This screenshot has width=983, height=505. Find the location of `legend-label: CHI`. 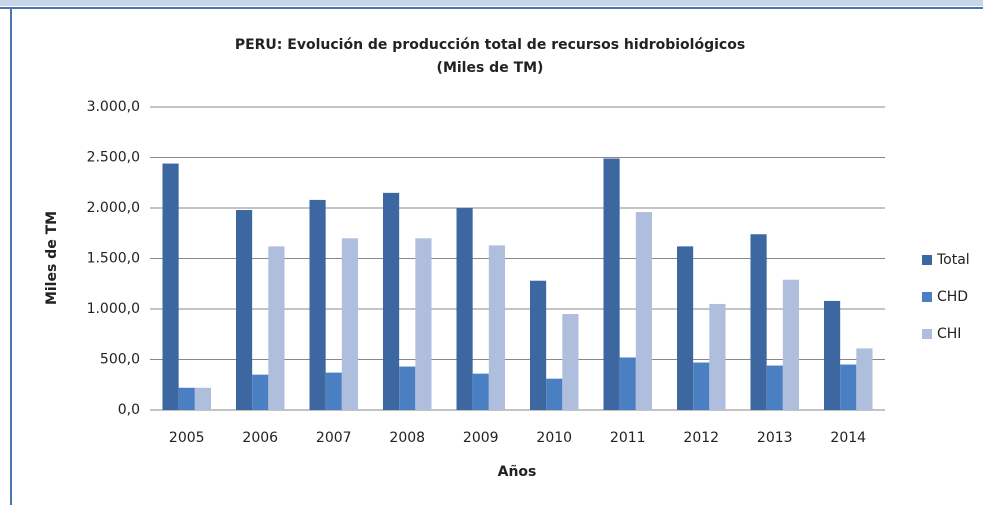

legend-label: CHI is located at coordinates (949, 334).